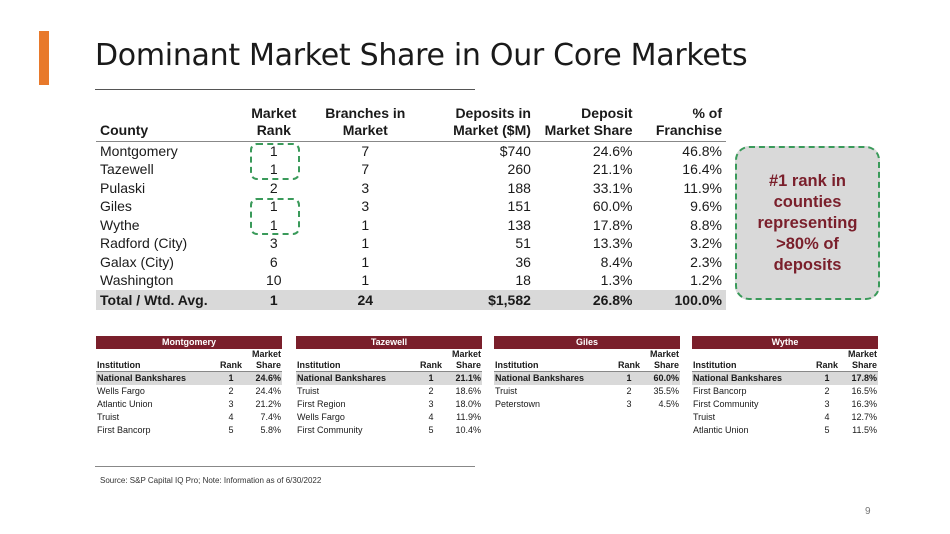 The height and width of the screenshot is (534, 950). What do you see at coordinates (523, 280) in the screenshot?
I see `cell-deposits: 18` at bounding box center [523, 280].